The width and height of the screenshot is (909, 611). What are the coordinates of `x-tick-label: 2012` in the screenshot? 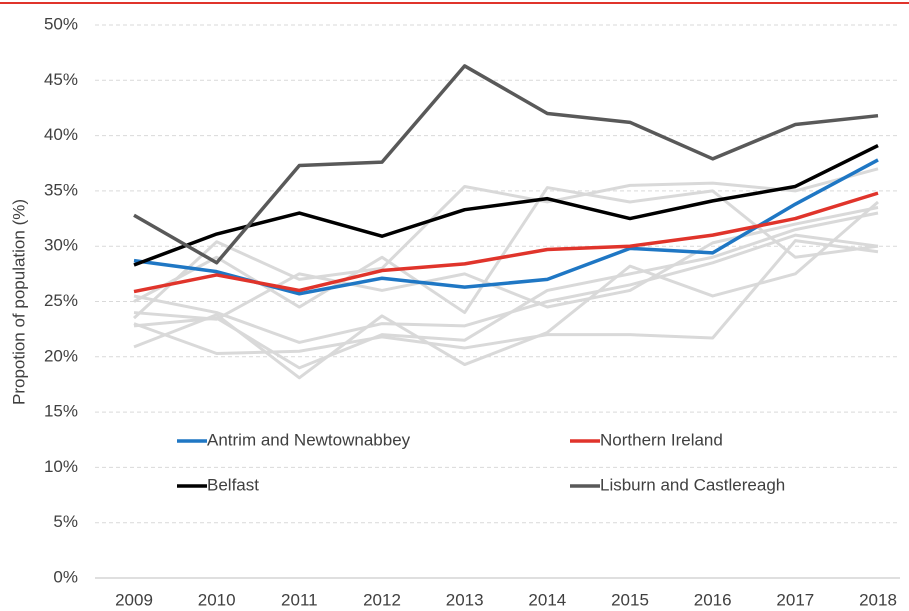 It's located at (382, 599).